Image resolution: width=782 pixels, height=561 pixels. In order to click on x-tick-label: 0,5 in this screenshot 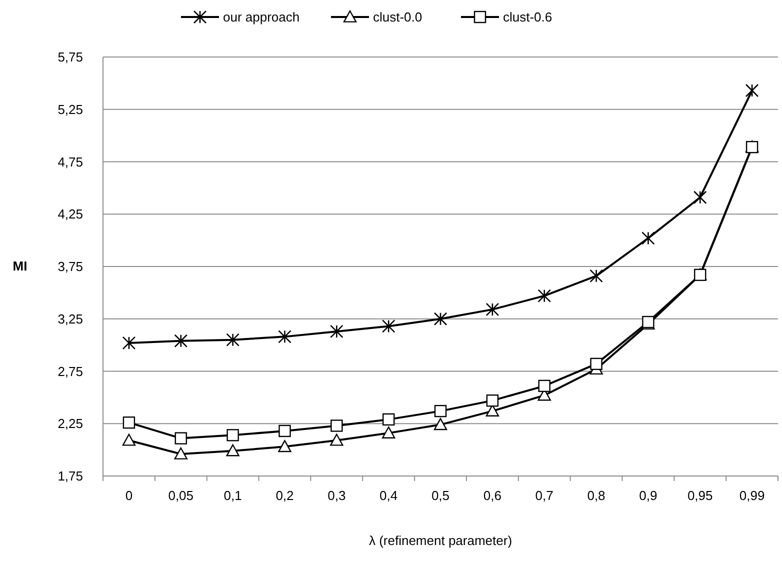, I will do `click(440, 495)`.